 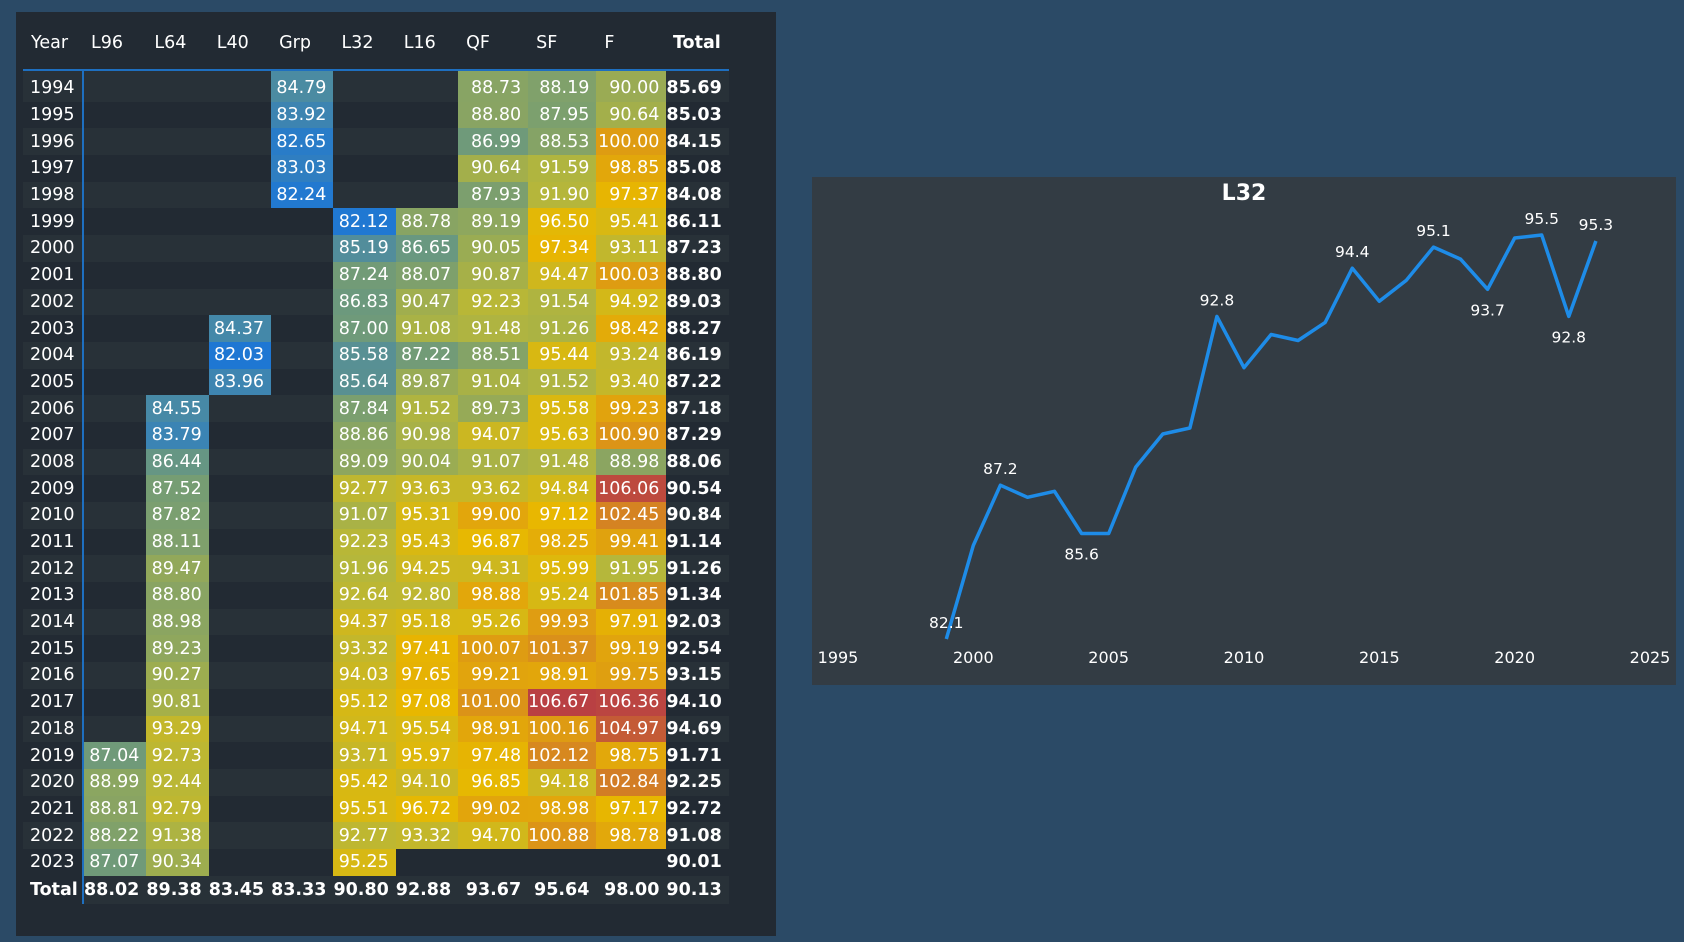 What do you see at coordinates (631, 782) in the screenshot?
I see `cell-f: 102.84` at bounding box center [631, 782].